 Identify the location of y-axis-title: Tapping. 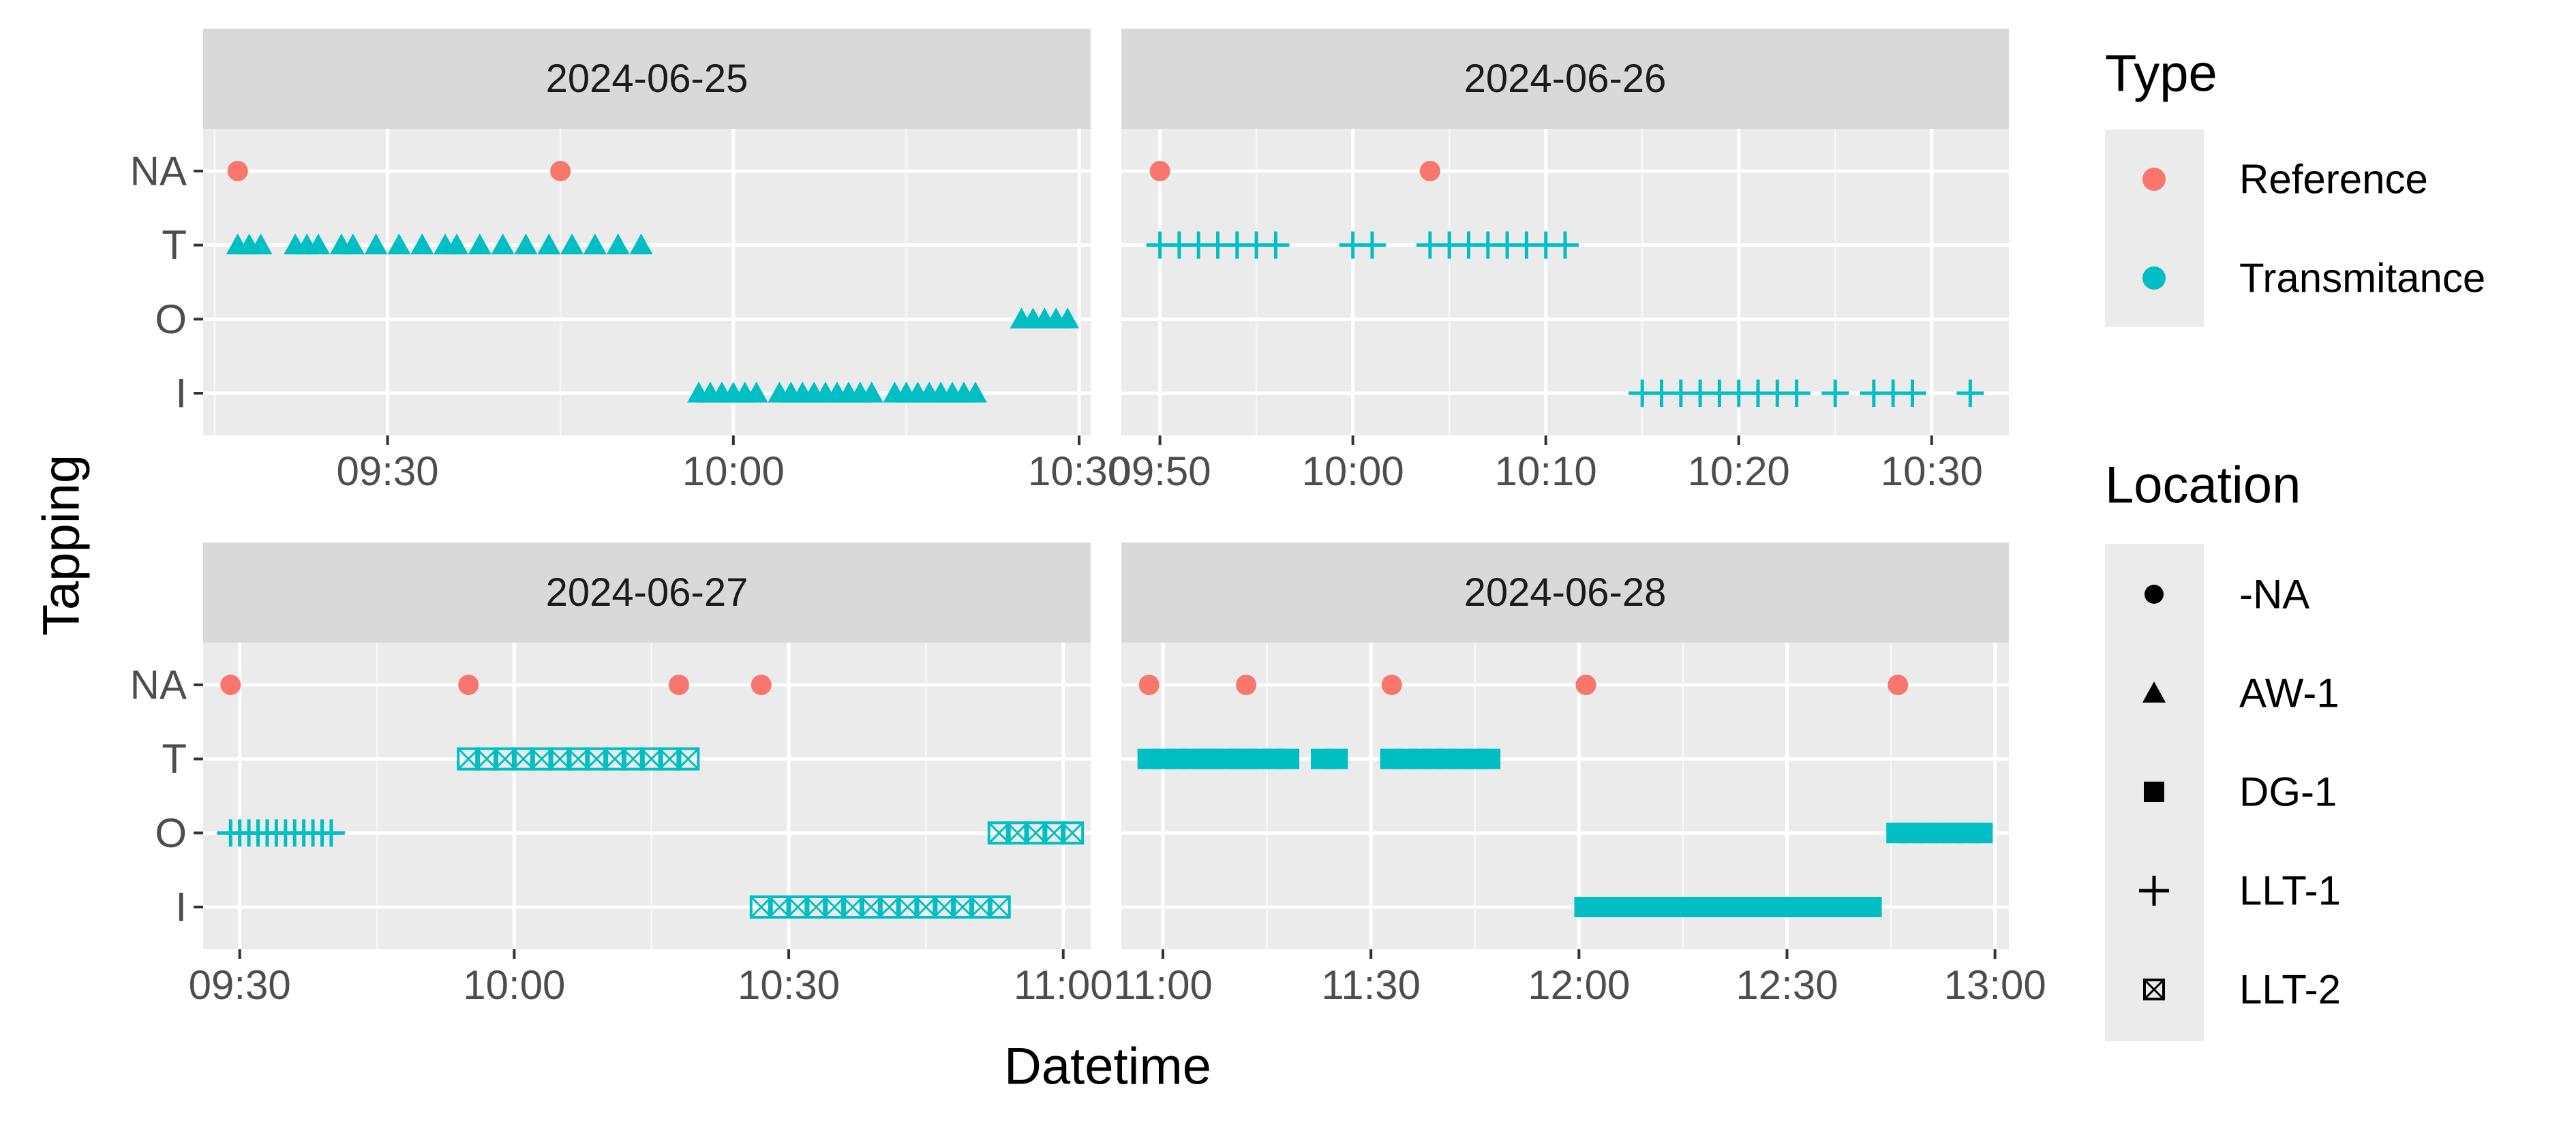
(62, 545).